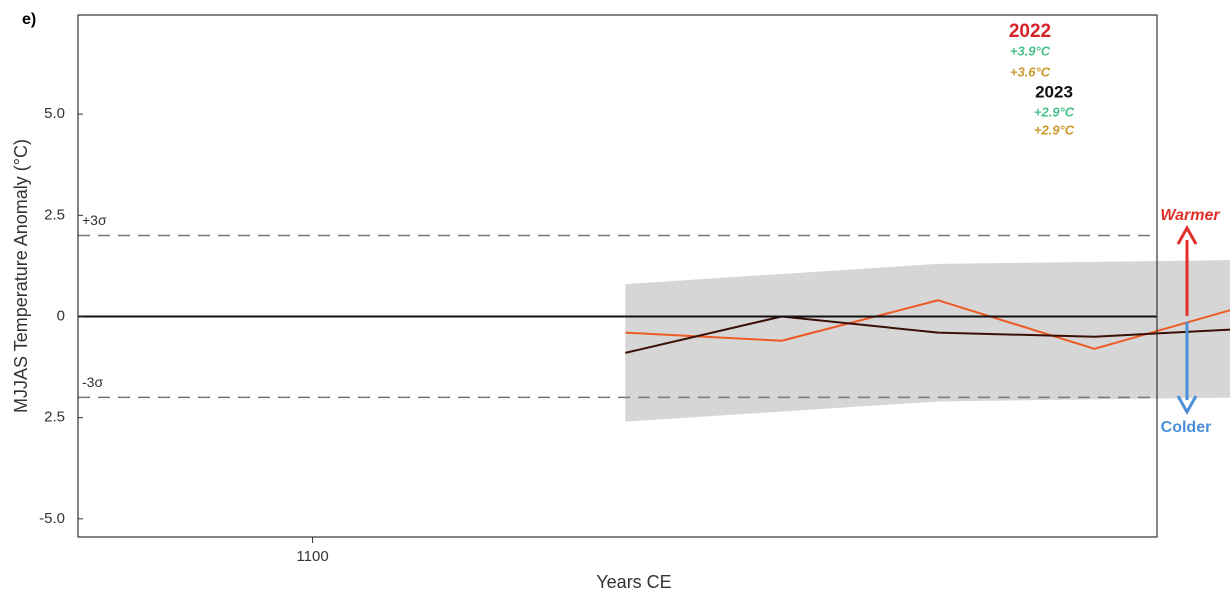 This screenshot has height=601, width=1230. I want to click on warmer-arrowhead, so click(1187, 234).